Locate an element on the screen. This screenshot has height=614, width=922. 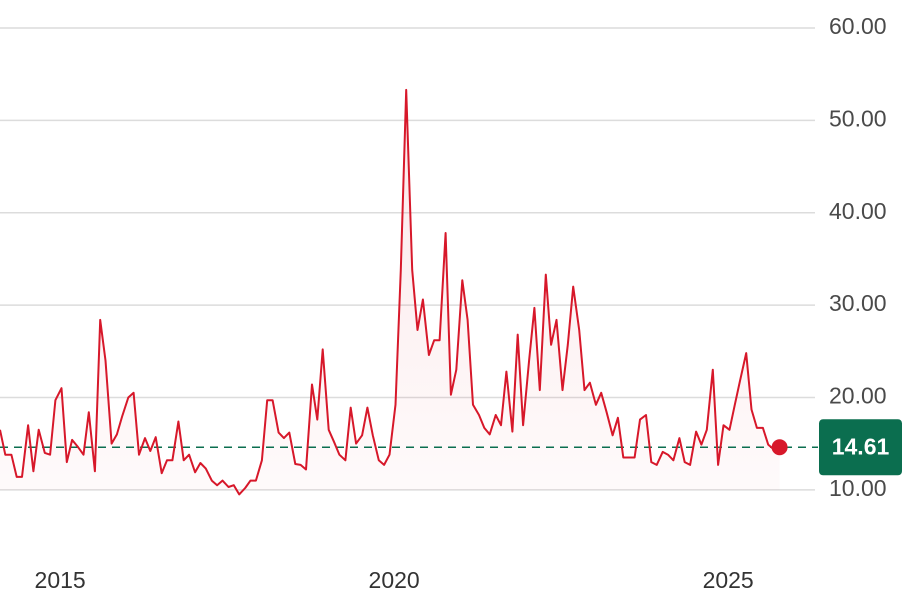
x-tick-label: 2015 is located at coordinates (60, 580).